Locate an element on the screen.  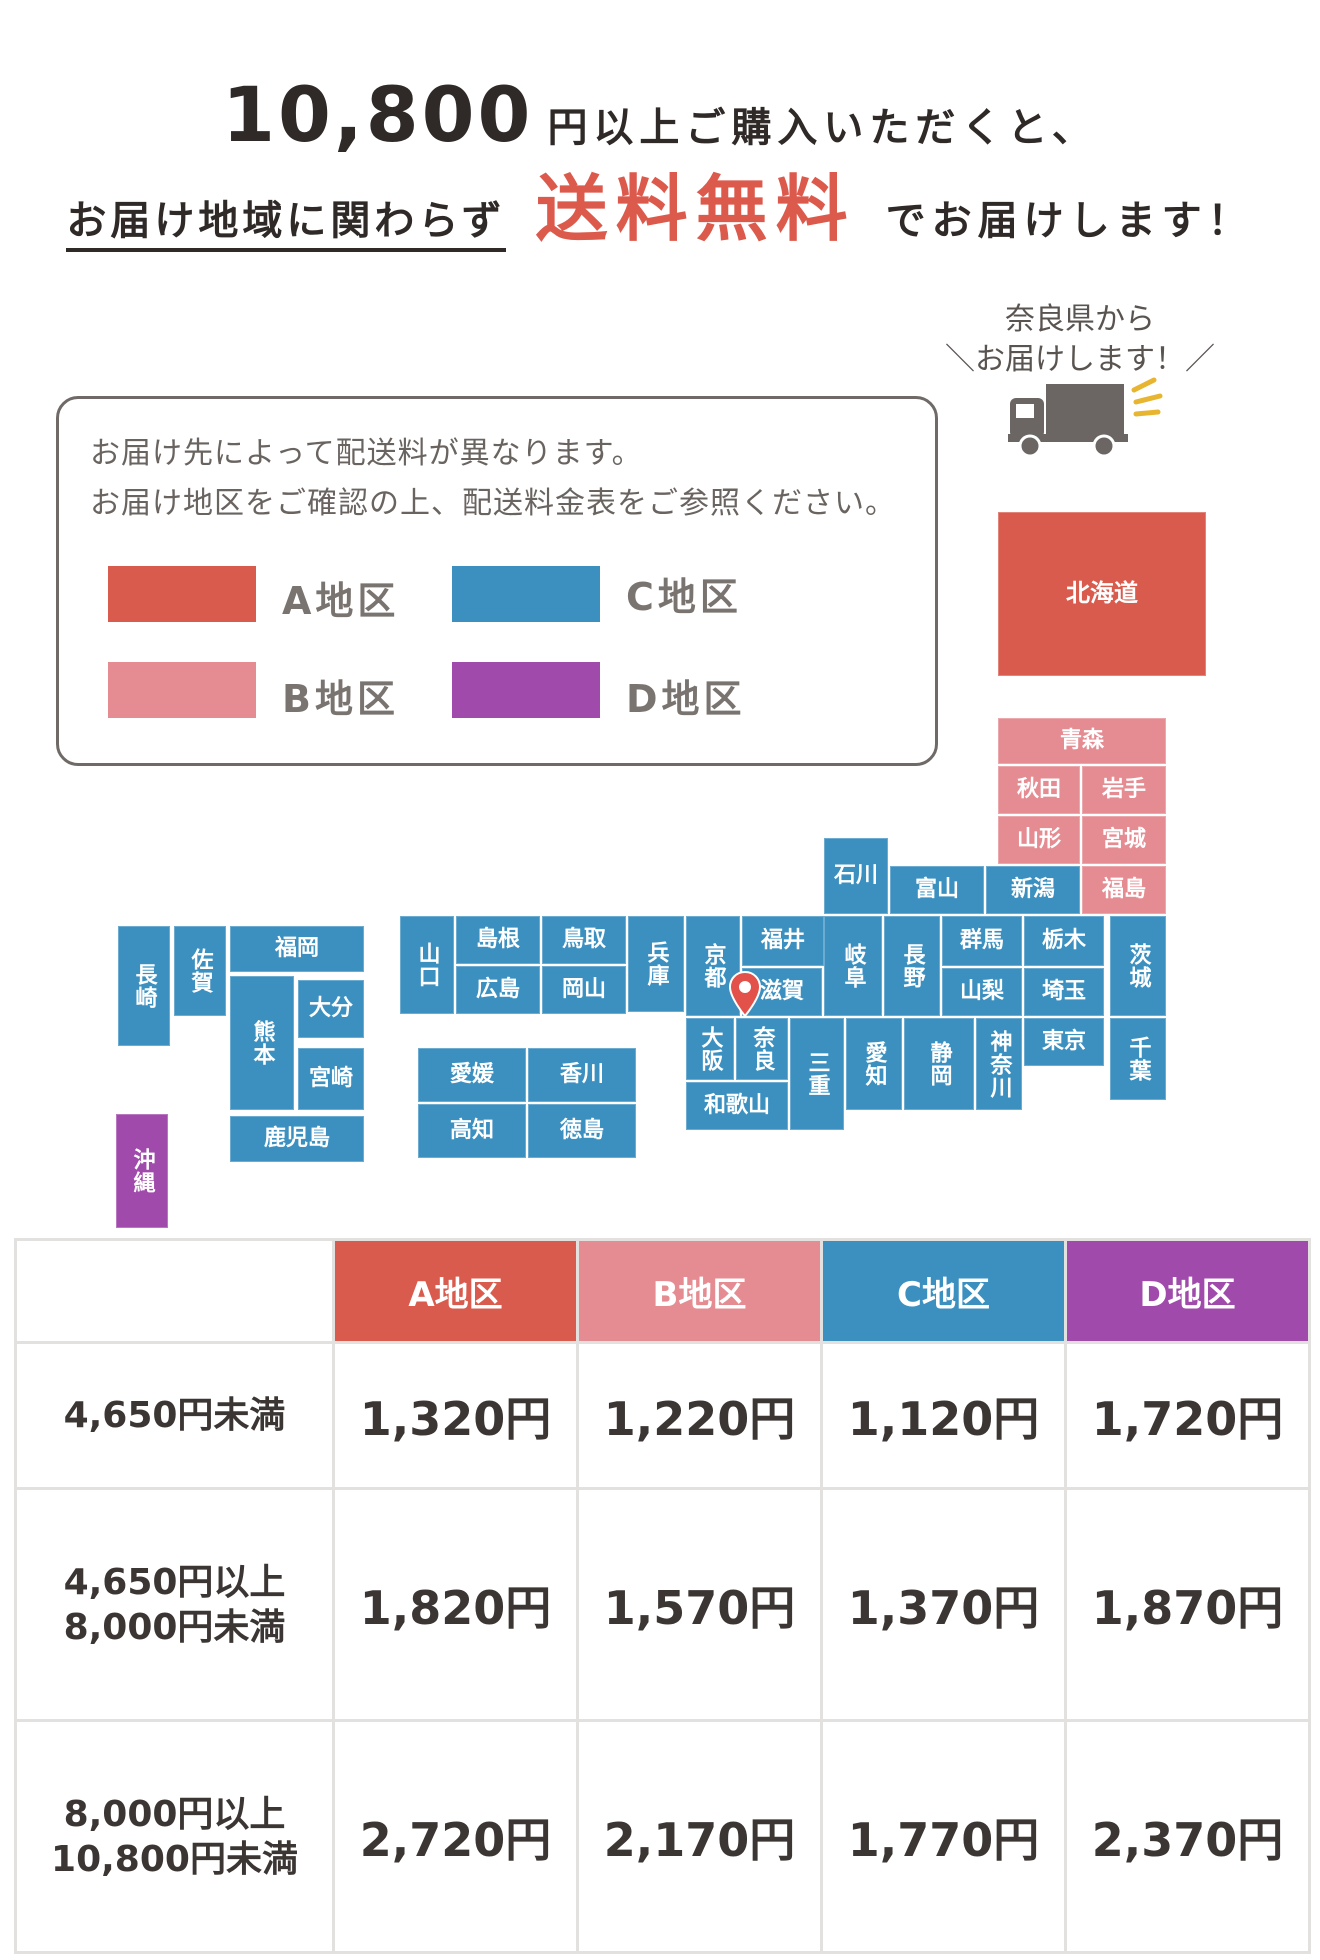
price-cell: 1,770円 is located at coordinates (943, 1836).